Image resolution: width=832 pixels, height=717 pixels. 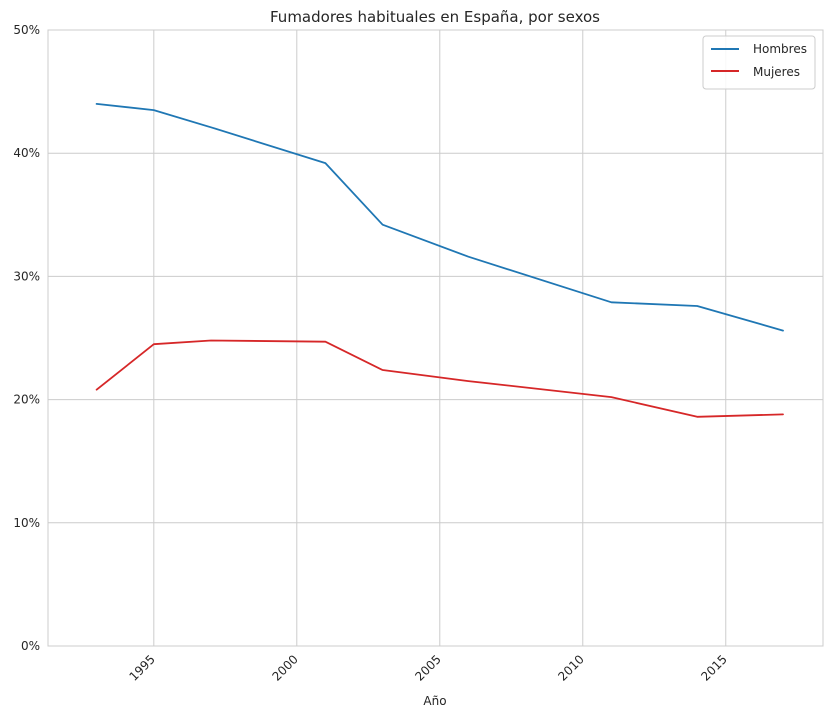 What do you see at coordinates (776, 72) in the screenshot?
I see `legend-label-mujeres: Mujeres` at bounding box center [776, 72].